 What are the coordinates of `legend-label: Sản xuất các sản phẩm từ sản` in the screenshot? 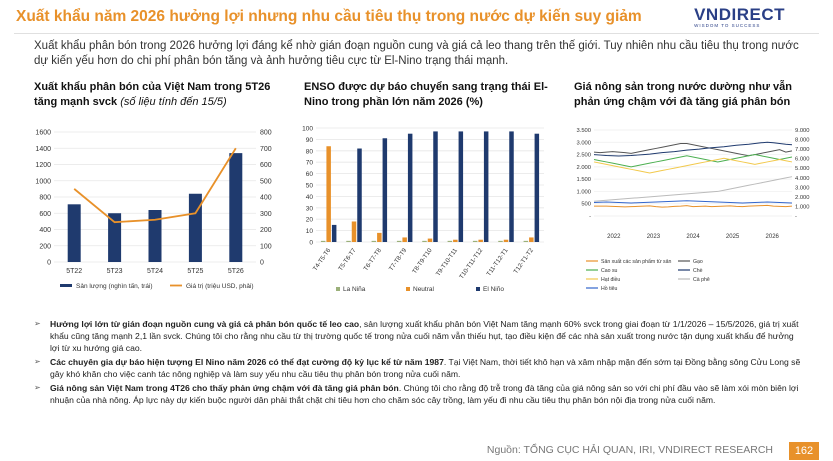 It's located at (636, 261).